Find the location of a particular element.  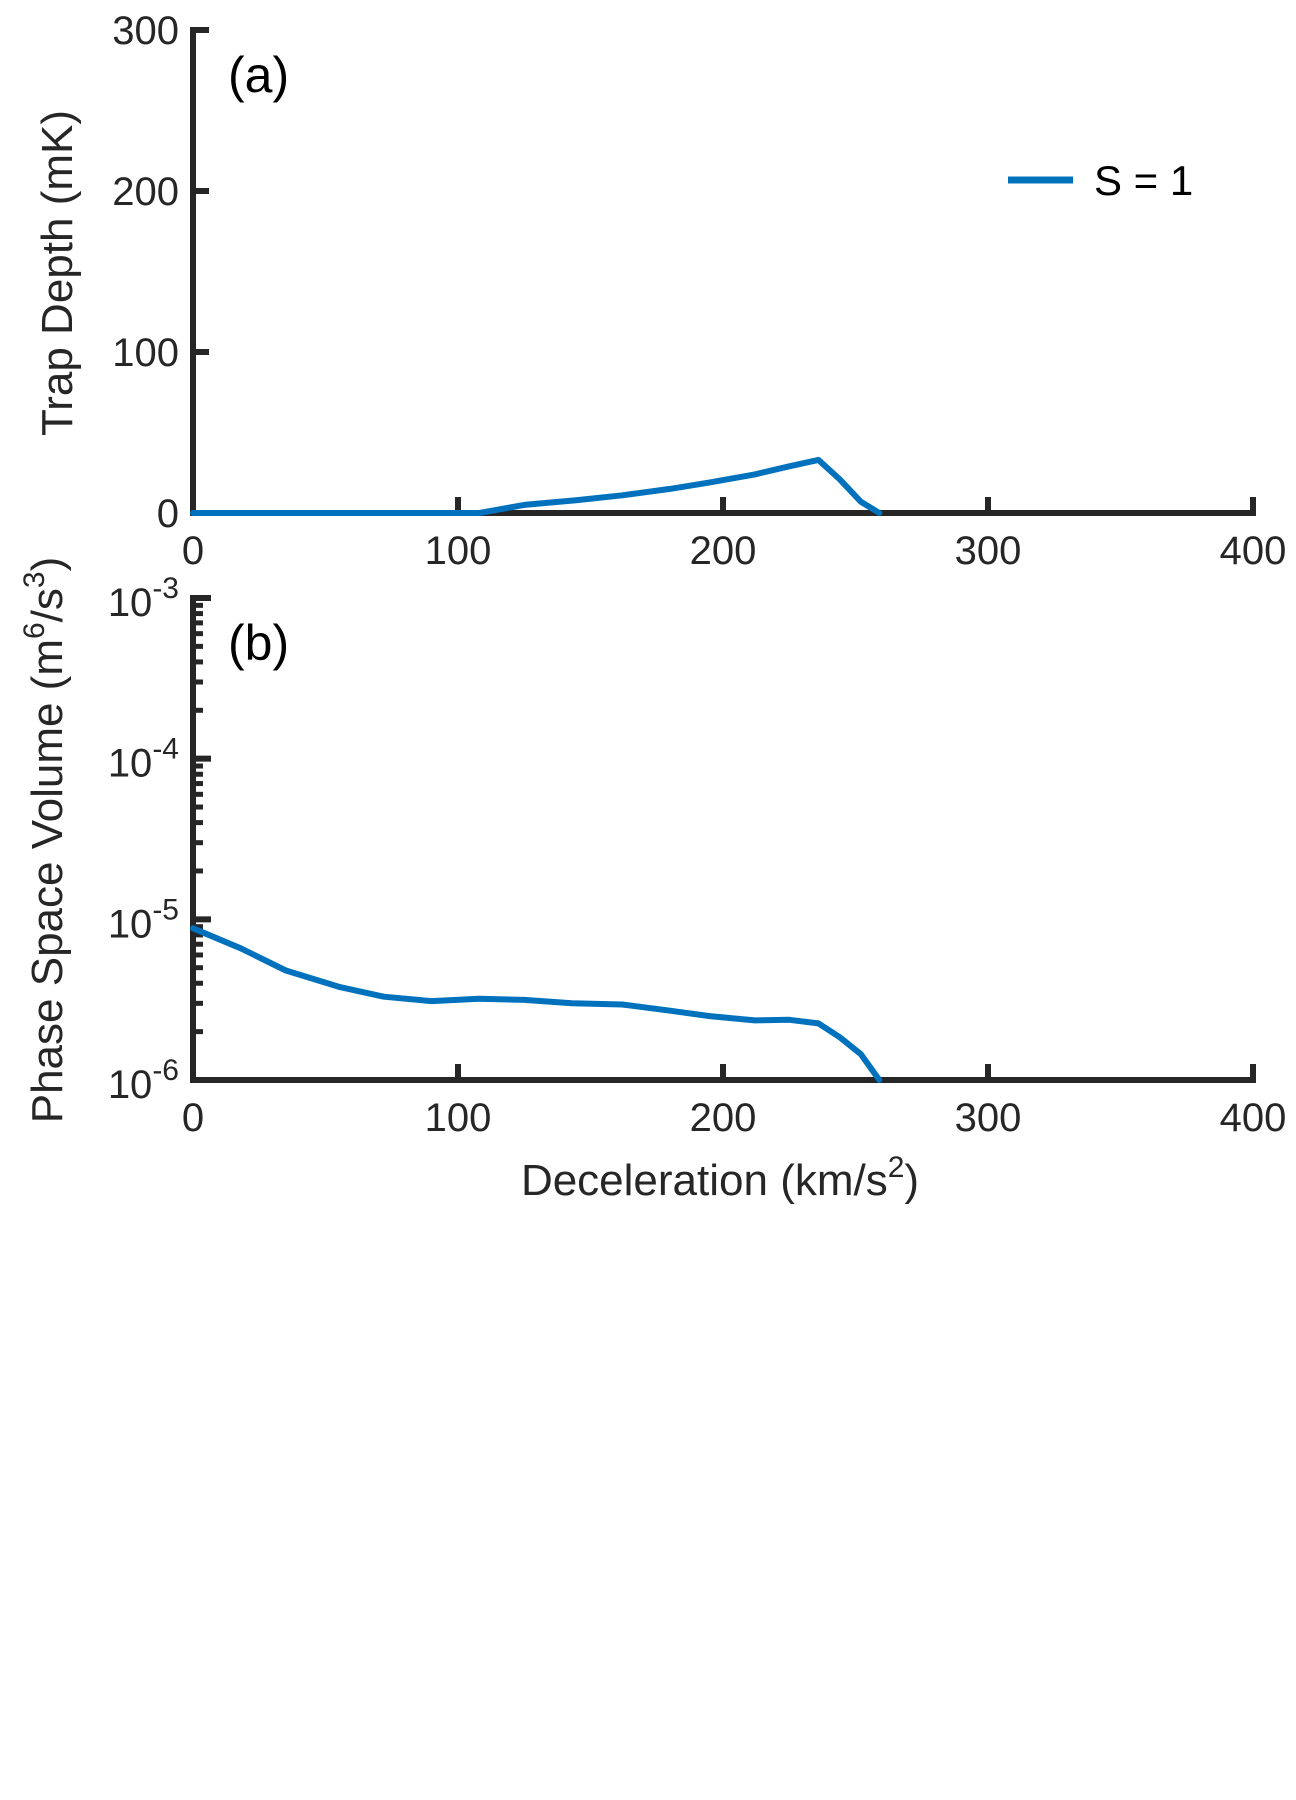

panel-b-x-axis-label: Deceleration (km/s2) is located at coordinates (720, 1178).